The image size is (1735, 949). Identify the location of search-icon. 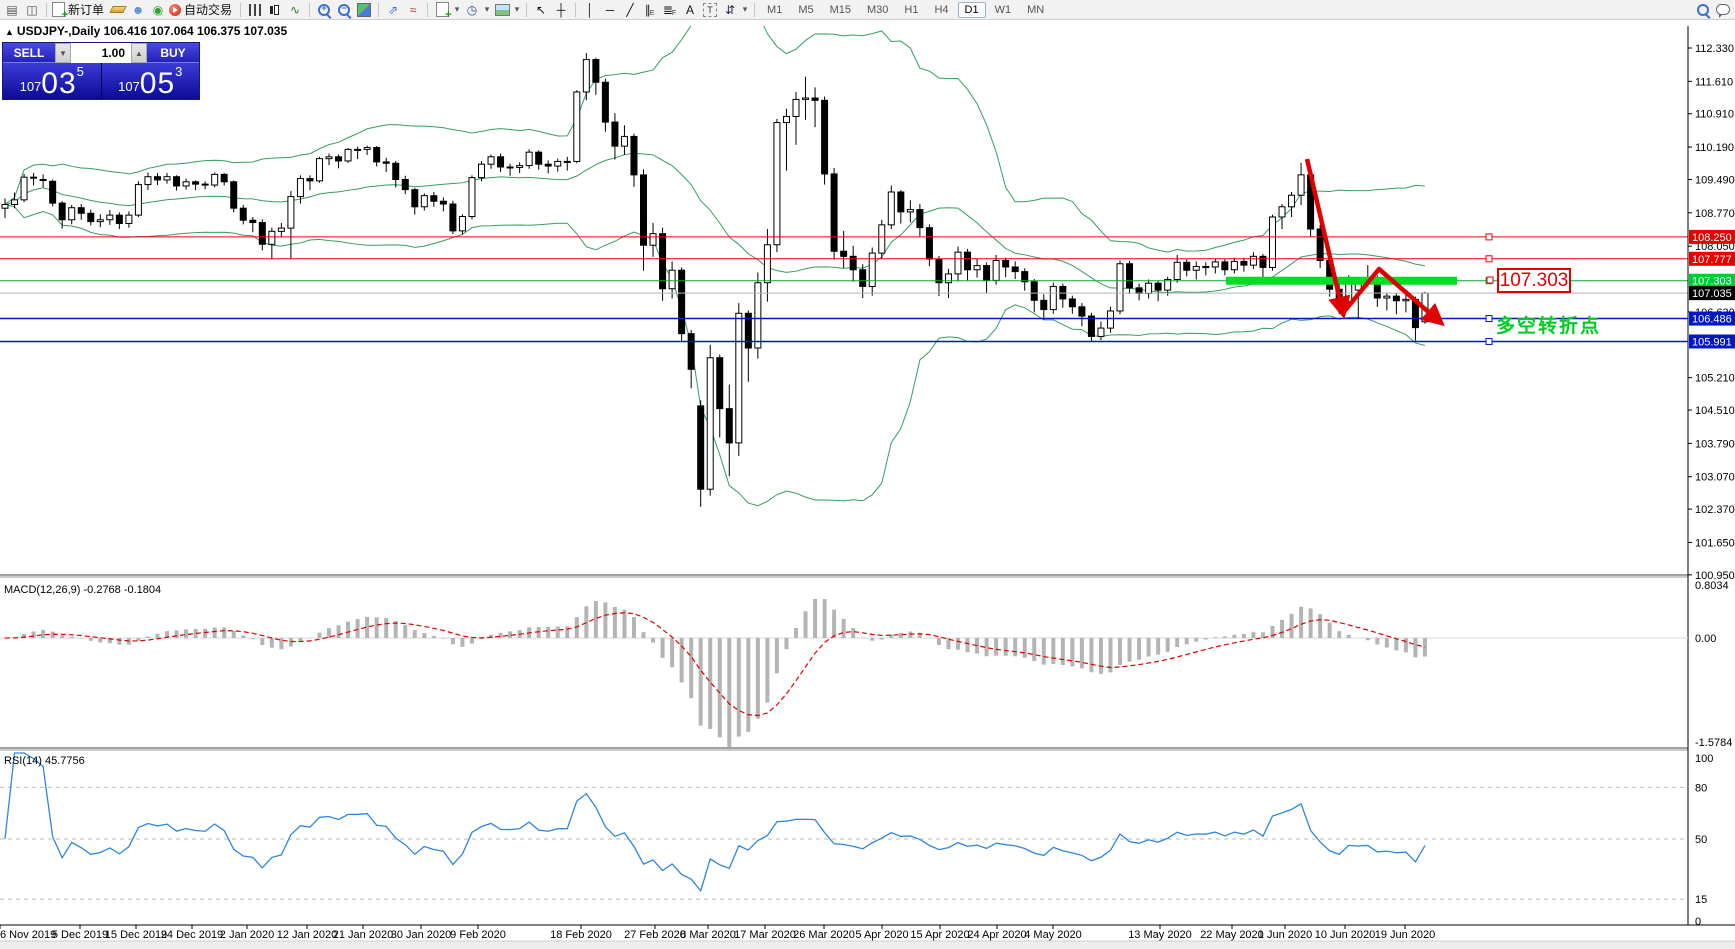
(1703, 10).